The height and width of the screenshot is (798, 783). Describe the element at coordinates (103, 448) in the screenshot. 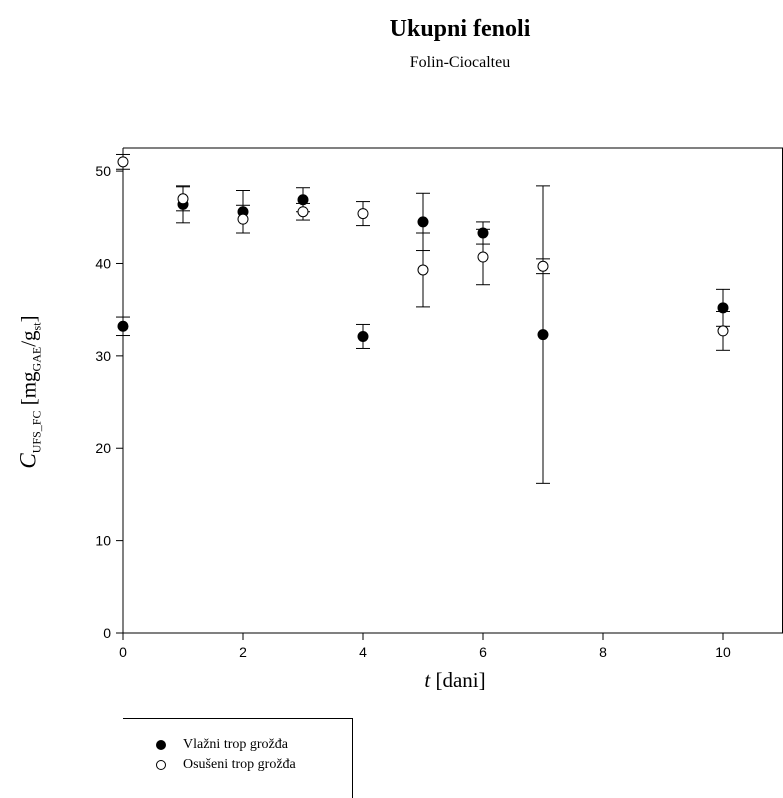

I see `y-tick-label: 20` at that location.